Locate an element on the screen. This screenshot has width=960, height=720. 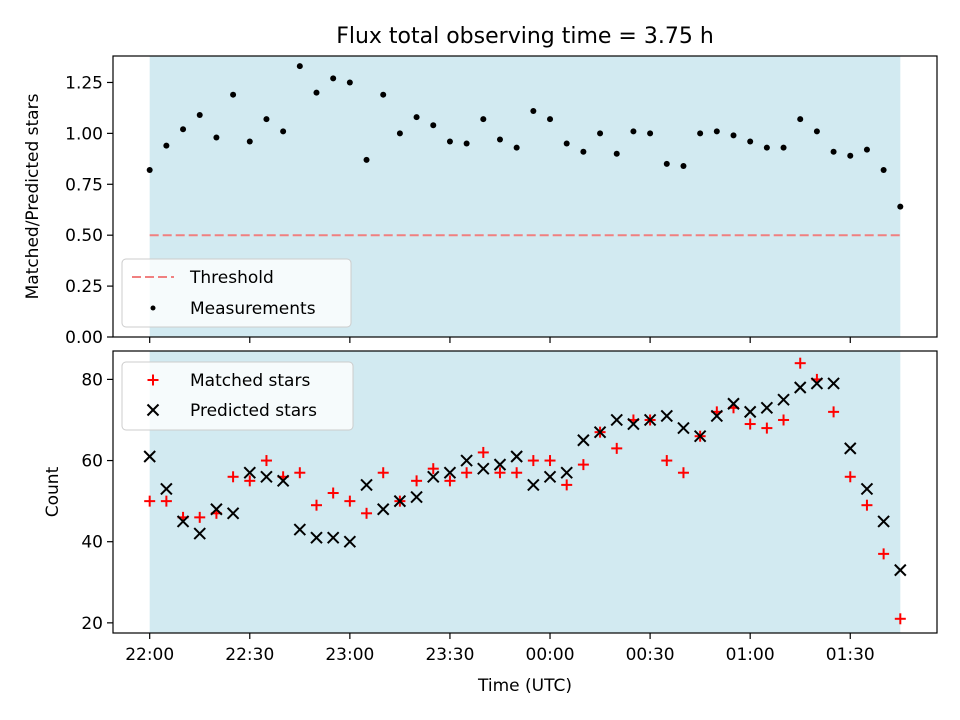
y-tick-label: 40 is located at coordinates (92, 543).